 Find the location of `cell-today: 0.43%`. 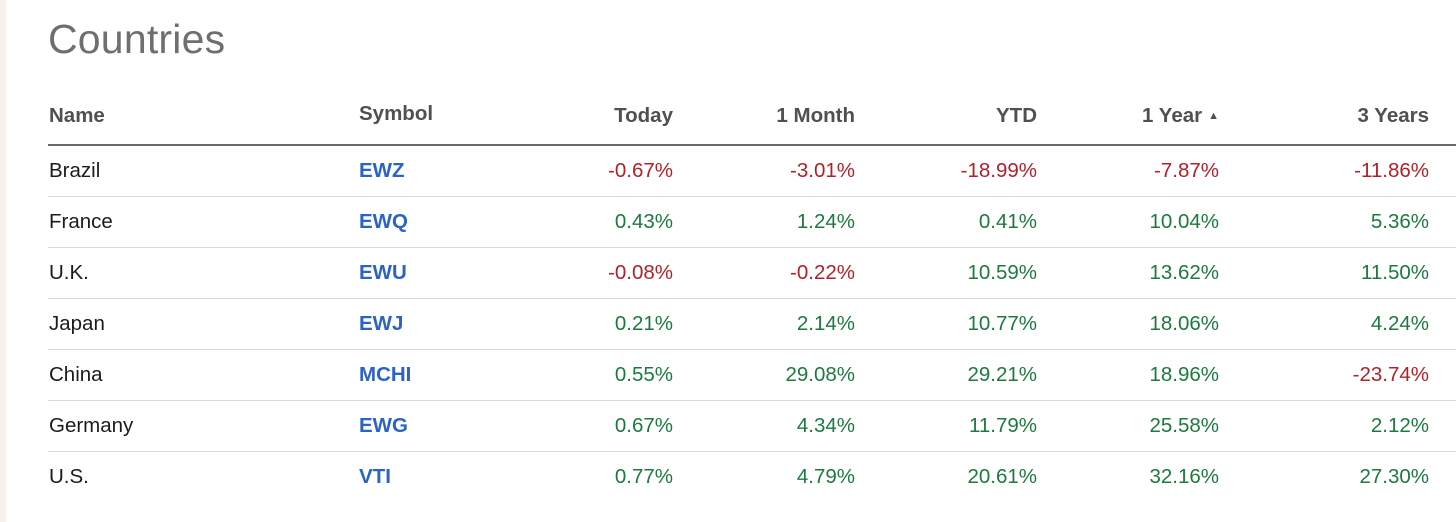

cell-today: 0.43% is located at coordinates (621, 222).